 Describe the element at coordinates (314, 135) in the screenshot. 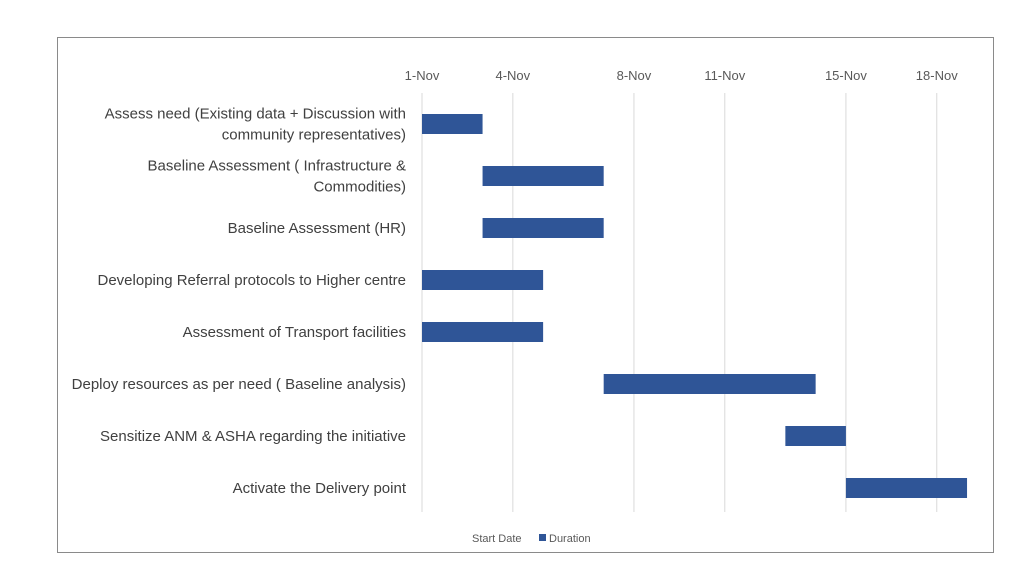

I see `task-label-line: community representatives)` at that location.